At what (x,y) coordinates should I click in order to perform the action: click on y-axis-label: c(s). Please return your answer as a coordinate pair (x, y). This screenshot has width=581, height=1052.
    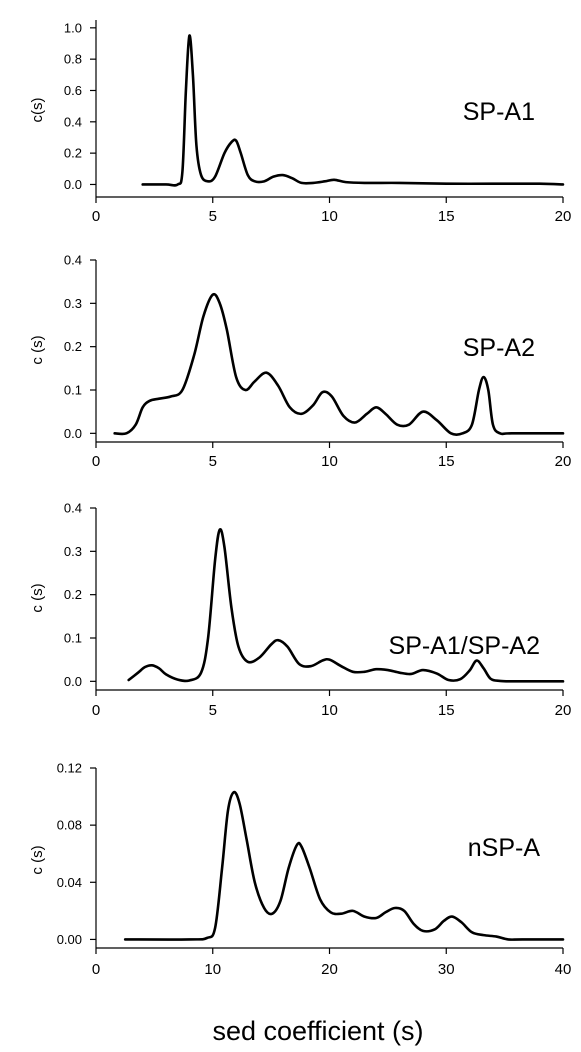
    Looking at the image, I should click on (37, 110).